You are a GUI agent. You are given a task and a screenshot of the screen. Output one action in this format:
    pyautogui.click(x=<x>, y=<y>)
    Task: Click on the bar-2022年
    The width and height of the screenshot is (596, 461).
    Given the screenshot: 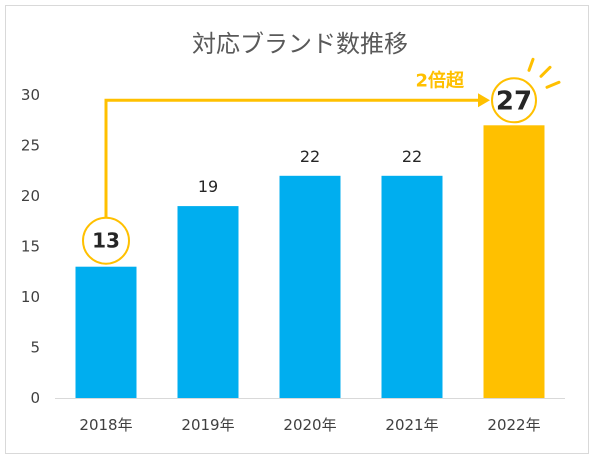 What is the action you would take?
    pyautogui.click(x=514, y=262)
    